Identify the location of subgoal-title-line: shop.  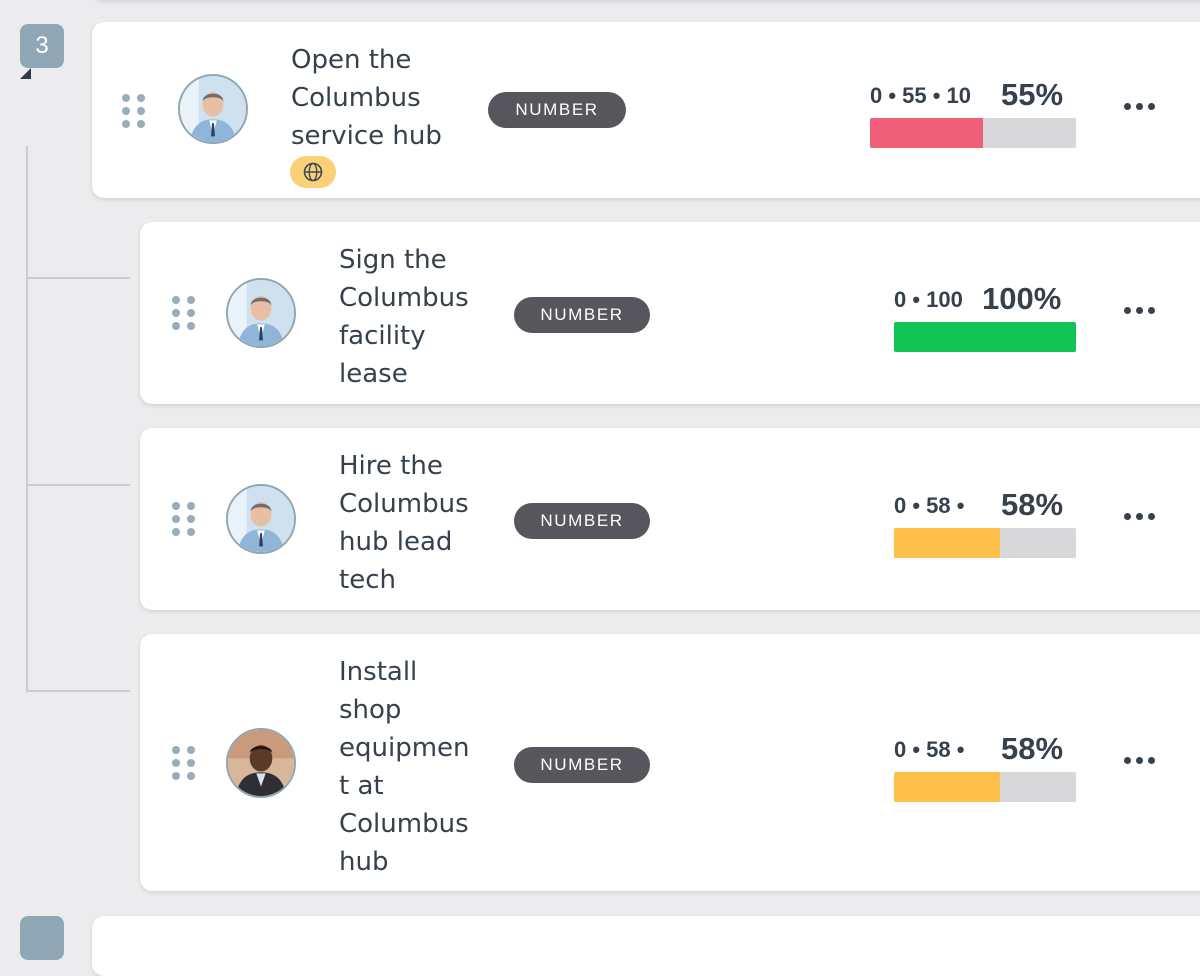
(370, 710).